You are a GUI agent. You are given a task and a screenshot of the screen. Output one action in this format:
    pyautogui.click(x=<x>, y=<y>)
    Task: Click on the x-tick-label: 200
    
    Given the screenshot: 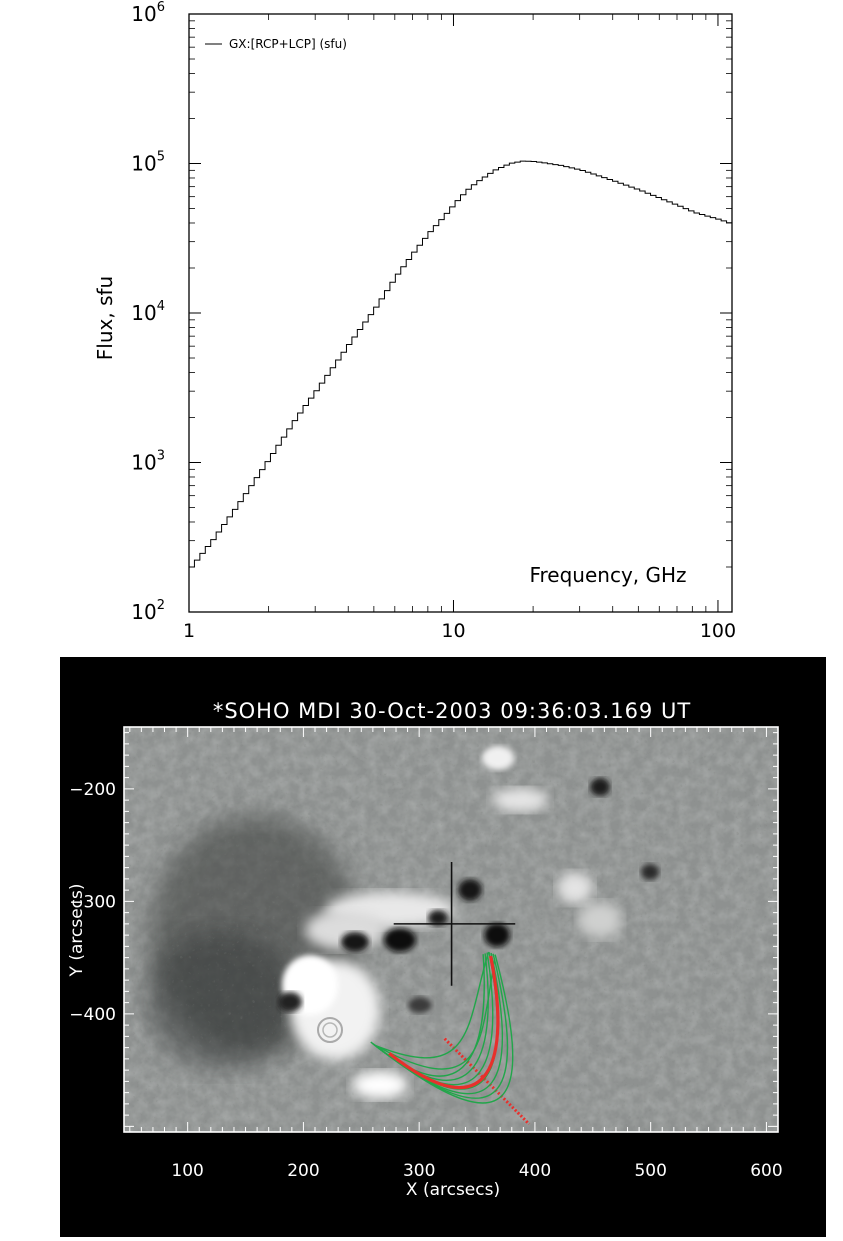 What is the action you would take?
    pyautogui.click(x=303, y=1171)
    